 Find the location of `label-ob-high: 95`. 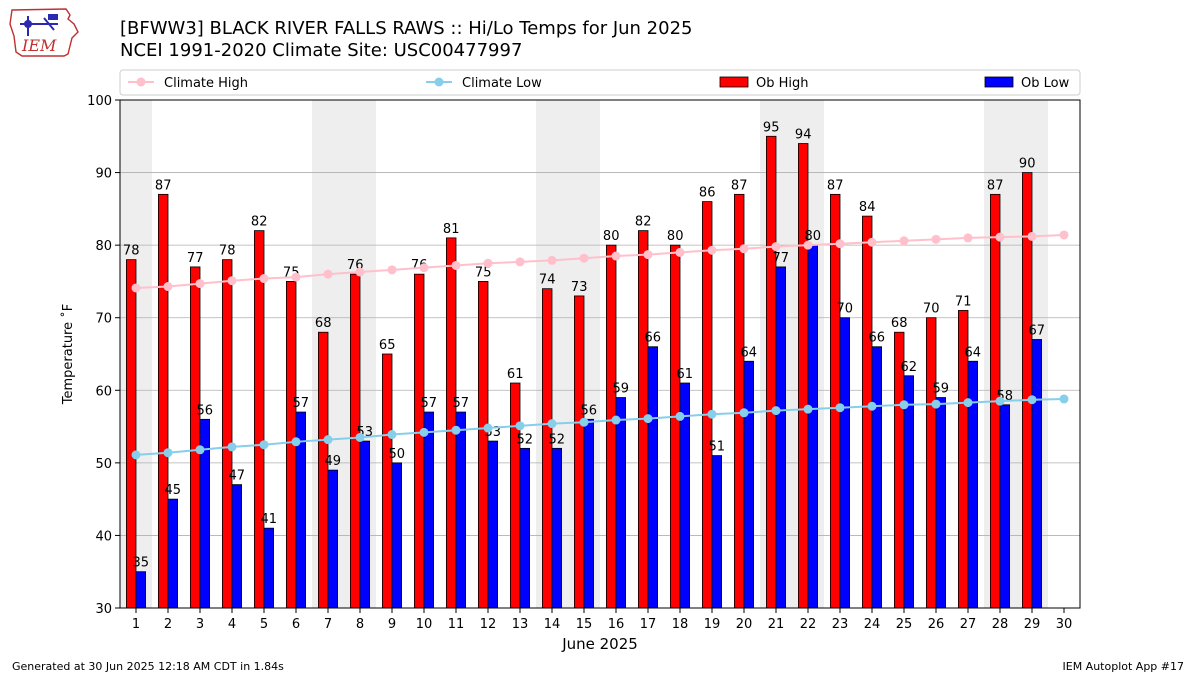

label-ob-high: 95 is located at coordinates (771, 127).